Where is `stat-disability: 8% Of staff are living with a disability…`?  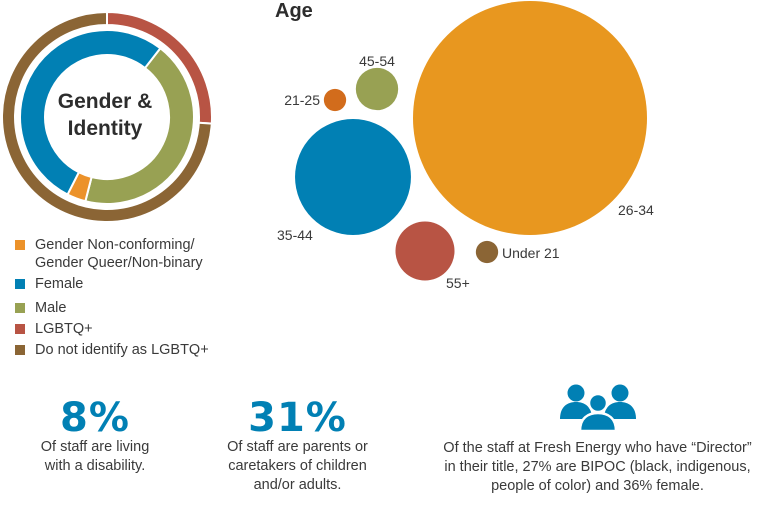 stat-disability: 8% Of staff are living with a disability… is located at coordinates (95, 437).